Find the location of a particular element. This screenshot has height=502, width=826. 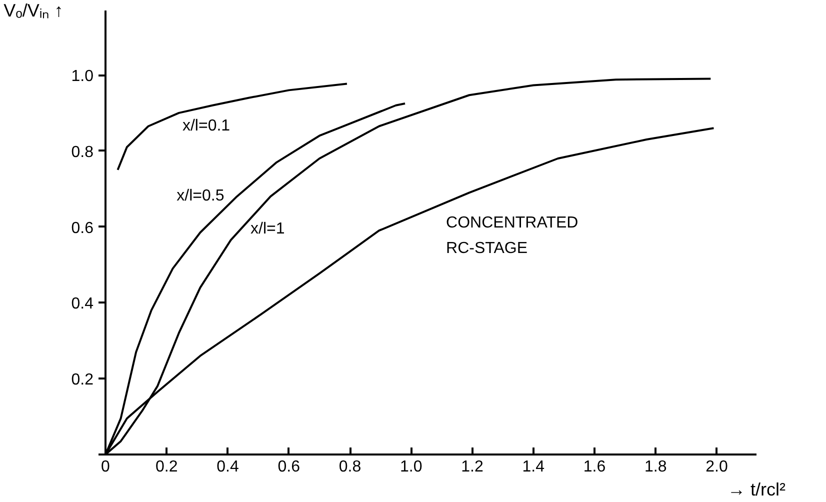

x-tick-label: 0.8 is located at coordinates (350, 467).